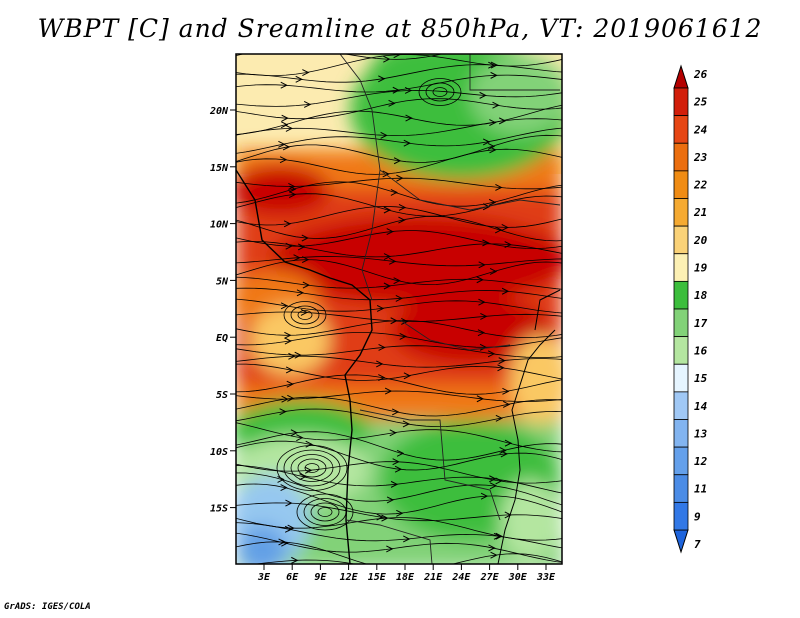 This screenshot has width=800, height=618. What do you see at coordinates (700, 240) in the screenshot?
I see `colorbar-label: 20` at bounding box center [700, 240].